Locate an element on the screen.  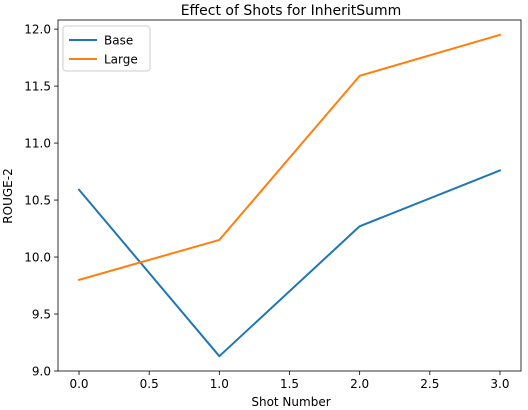
legend: Base Large is located at coordinates (106, 48).